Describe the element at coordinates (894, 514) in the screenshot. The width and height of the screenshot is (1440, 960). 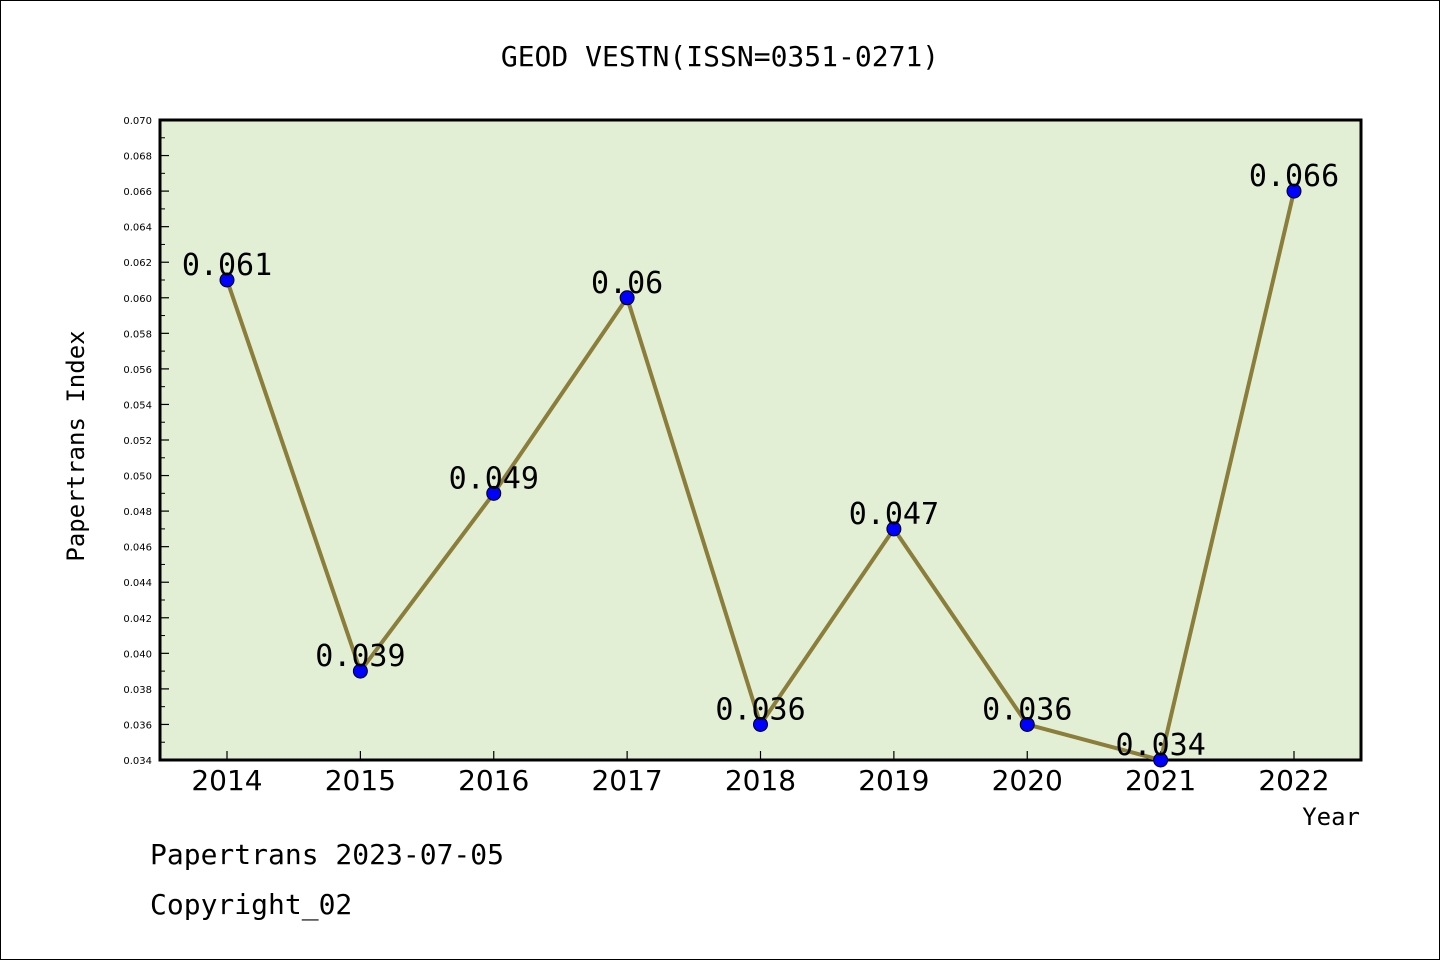
I see `data-label: 0.047` at that location.